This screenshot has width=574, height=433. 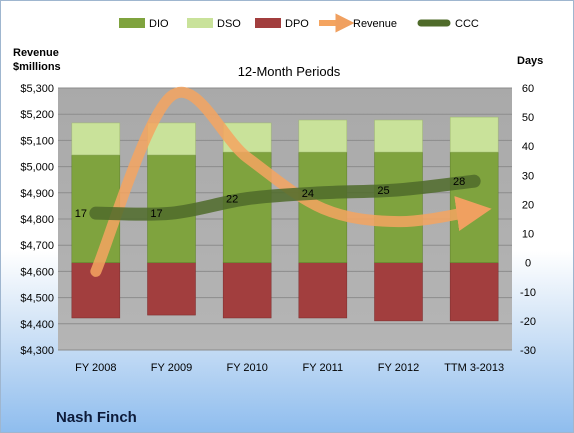 I want to click on legend-swatch-dio, so click(x=132, y=23).